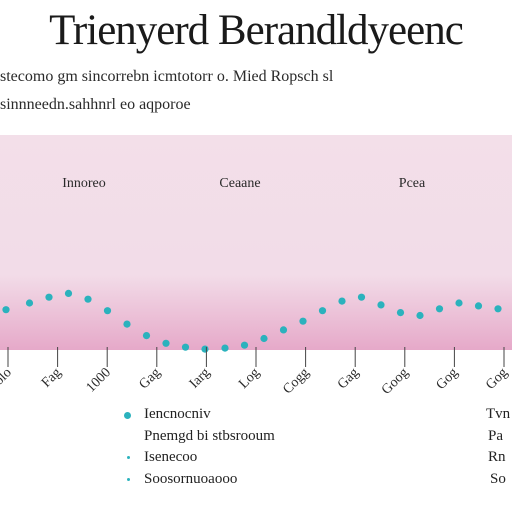  I want to click on legend-label: Soosornuoaooo, so click(191, 479).